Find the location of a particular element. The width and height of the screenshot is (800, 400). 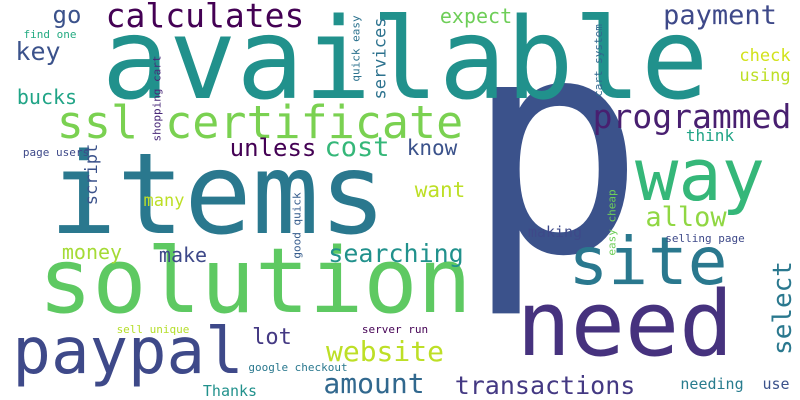

word-easy-cheap: easy cheap is located at coordinates (612, 222).